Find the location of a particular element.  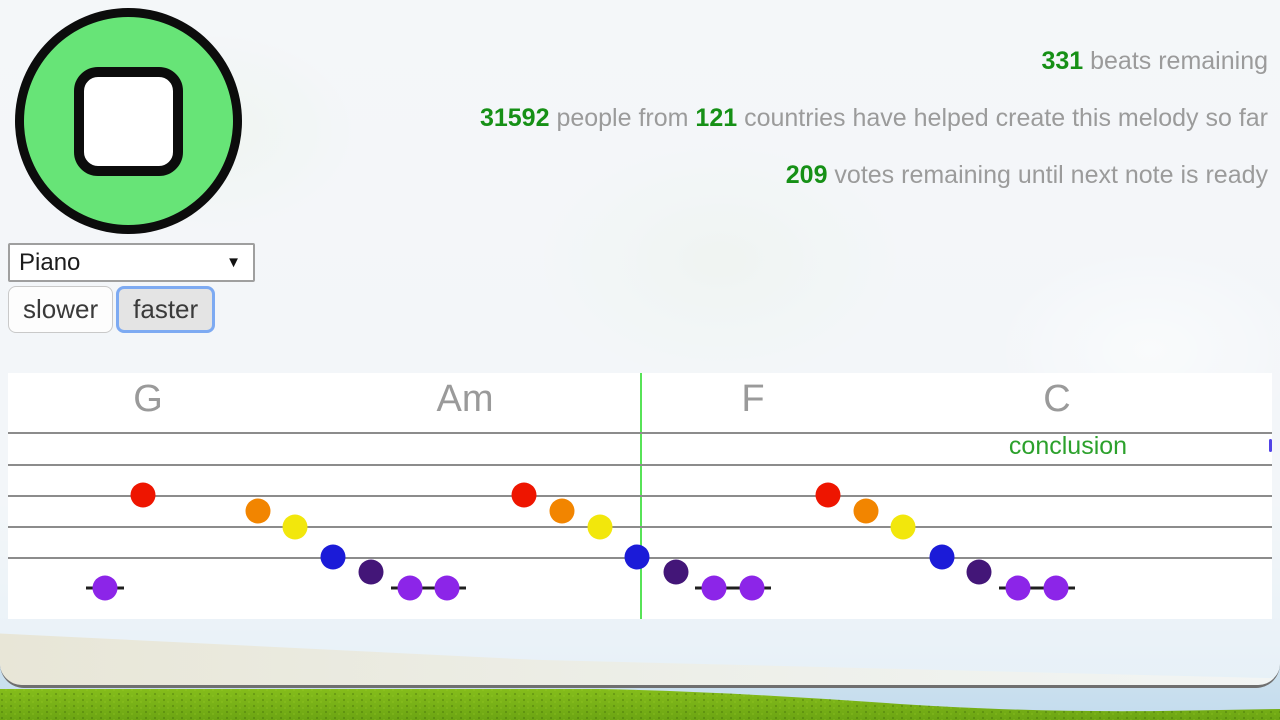

hill-background is located at coordinates (640, 659).